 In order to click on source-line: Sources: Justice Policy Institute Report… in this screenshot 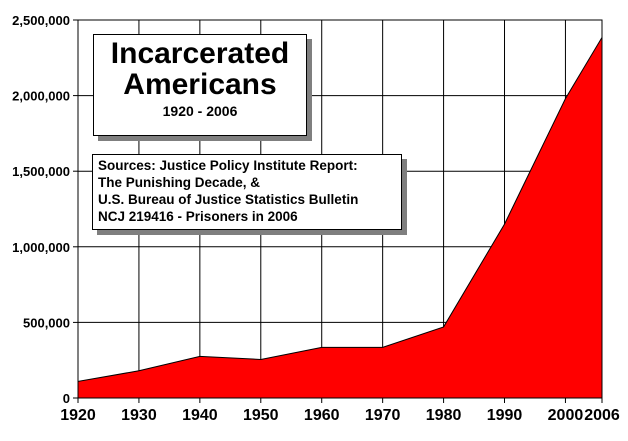, I will do `click(228, 165)`.